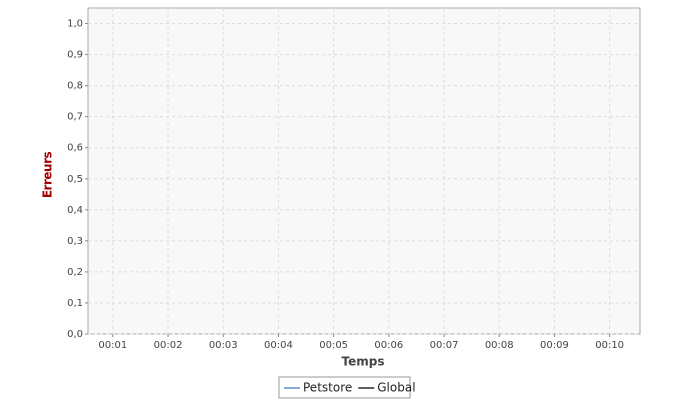  Describe the element at coordinates (75, 272) in the screenshot. I see `y-tick-label: 0,2` at that location.